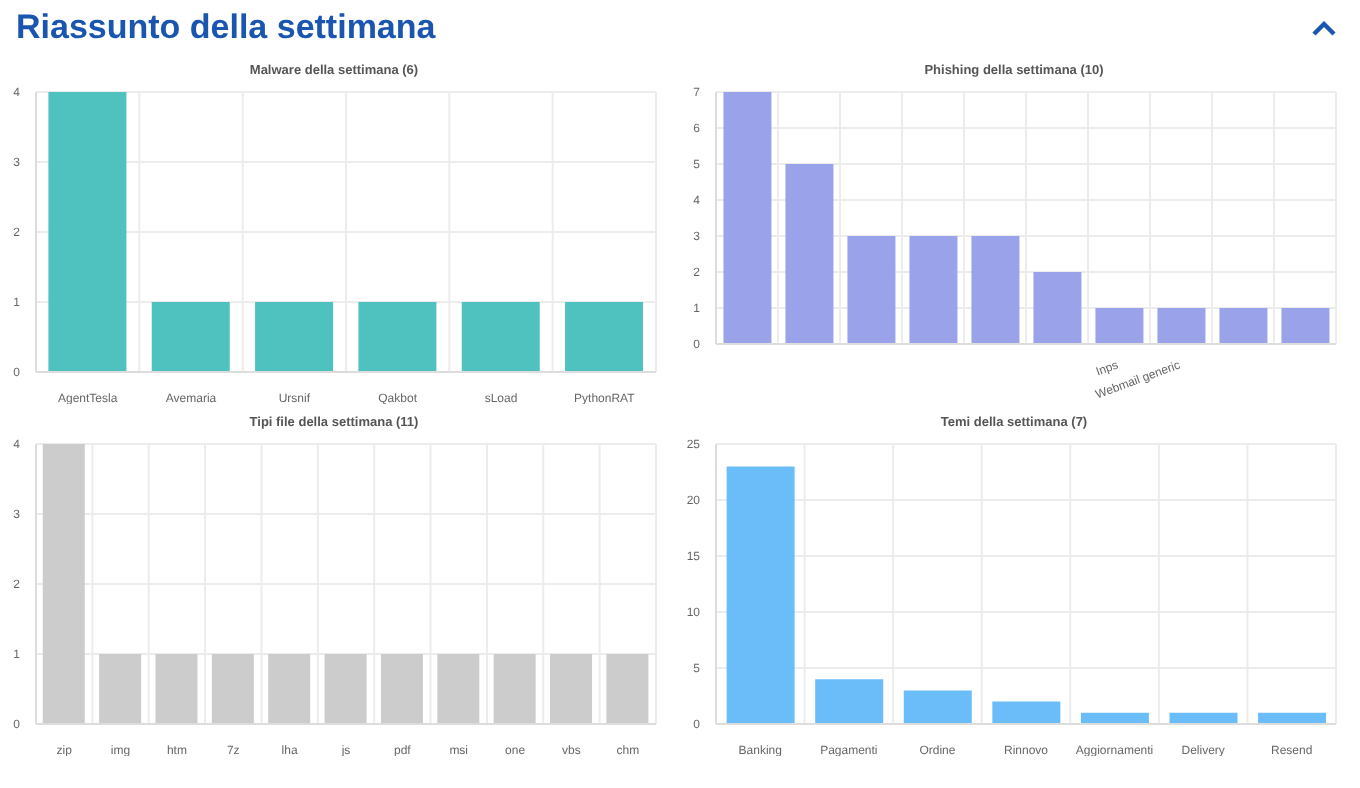  I want to click on text: Riassunto della settimana, so click(226, 28).